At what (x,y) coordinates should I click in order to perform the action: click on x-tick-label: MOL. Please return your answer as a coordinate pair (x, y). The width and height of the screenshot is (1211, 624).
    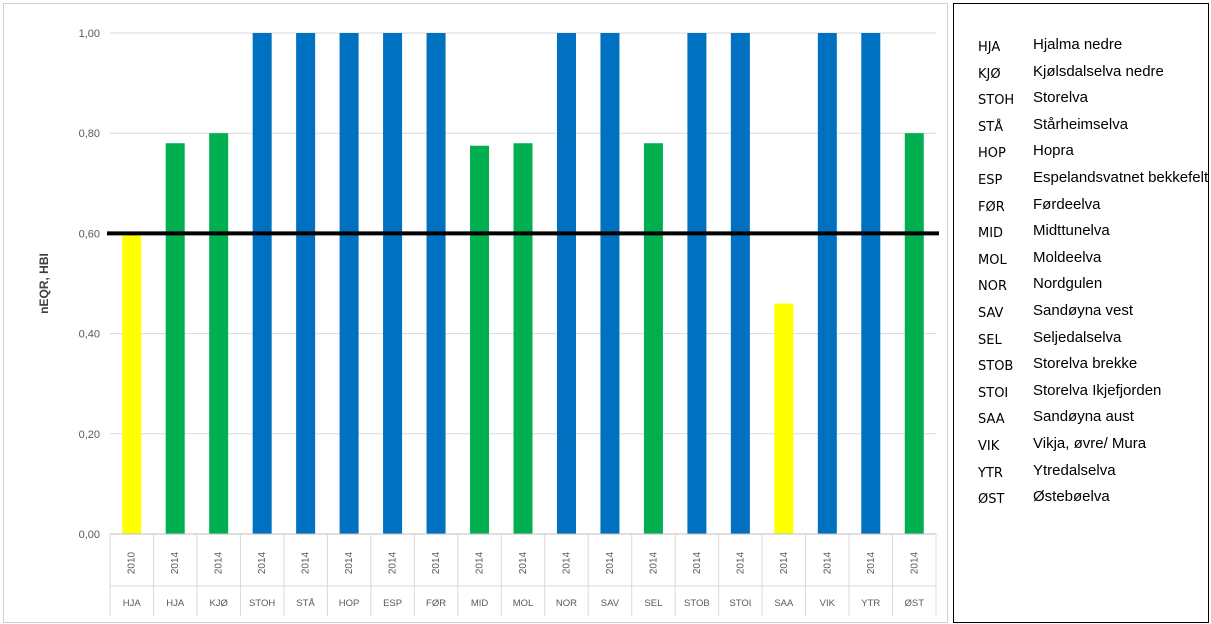
    Looking at the image, I should click on (523, 603).